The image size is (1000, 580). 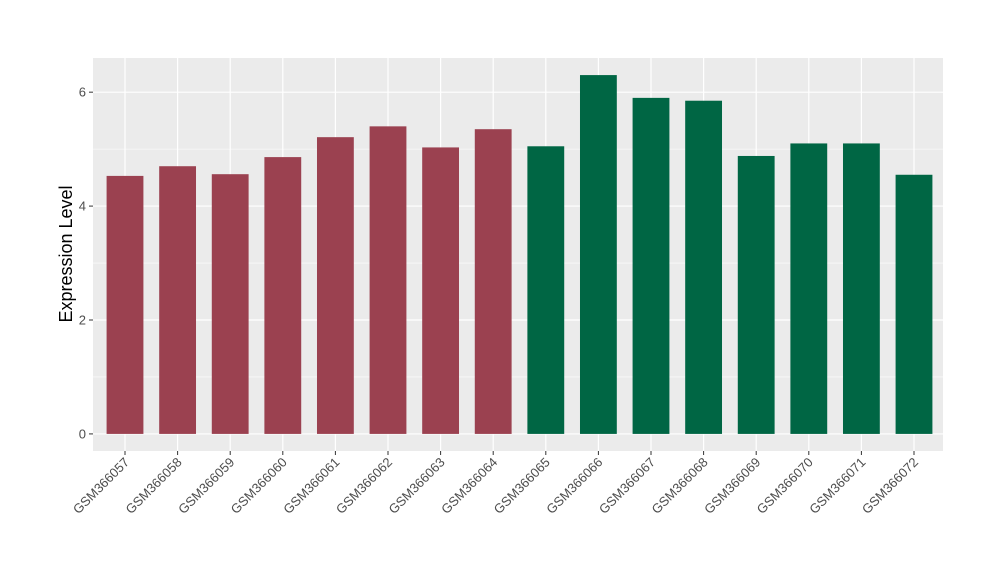 I want to click on y-tick-label: 4, so click(x=82, y=206).